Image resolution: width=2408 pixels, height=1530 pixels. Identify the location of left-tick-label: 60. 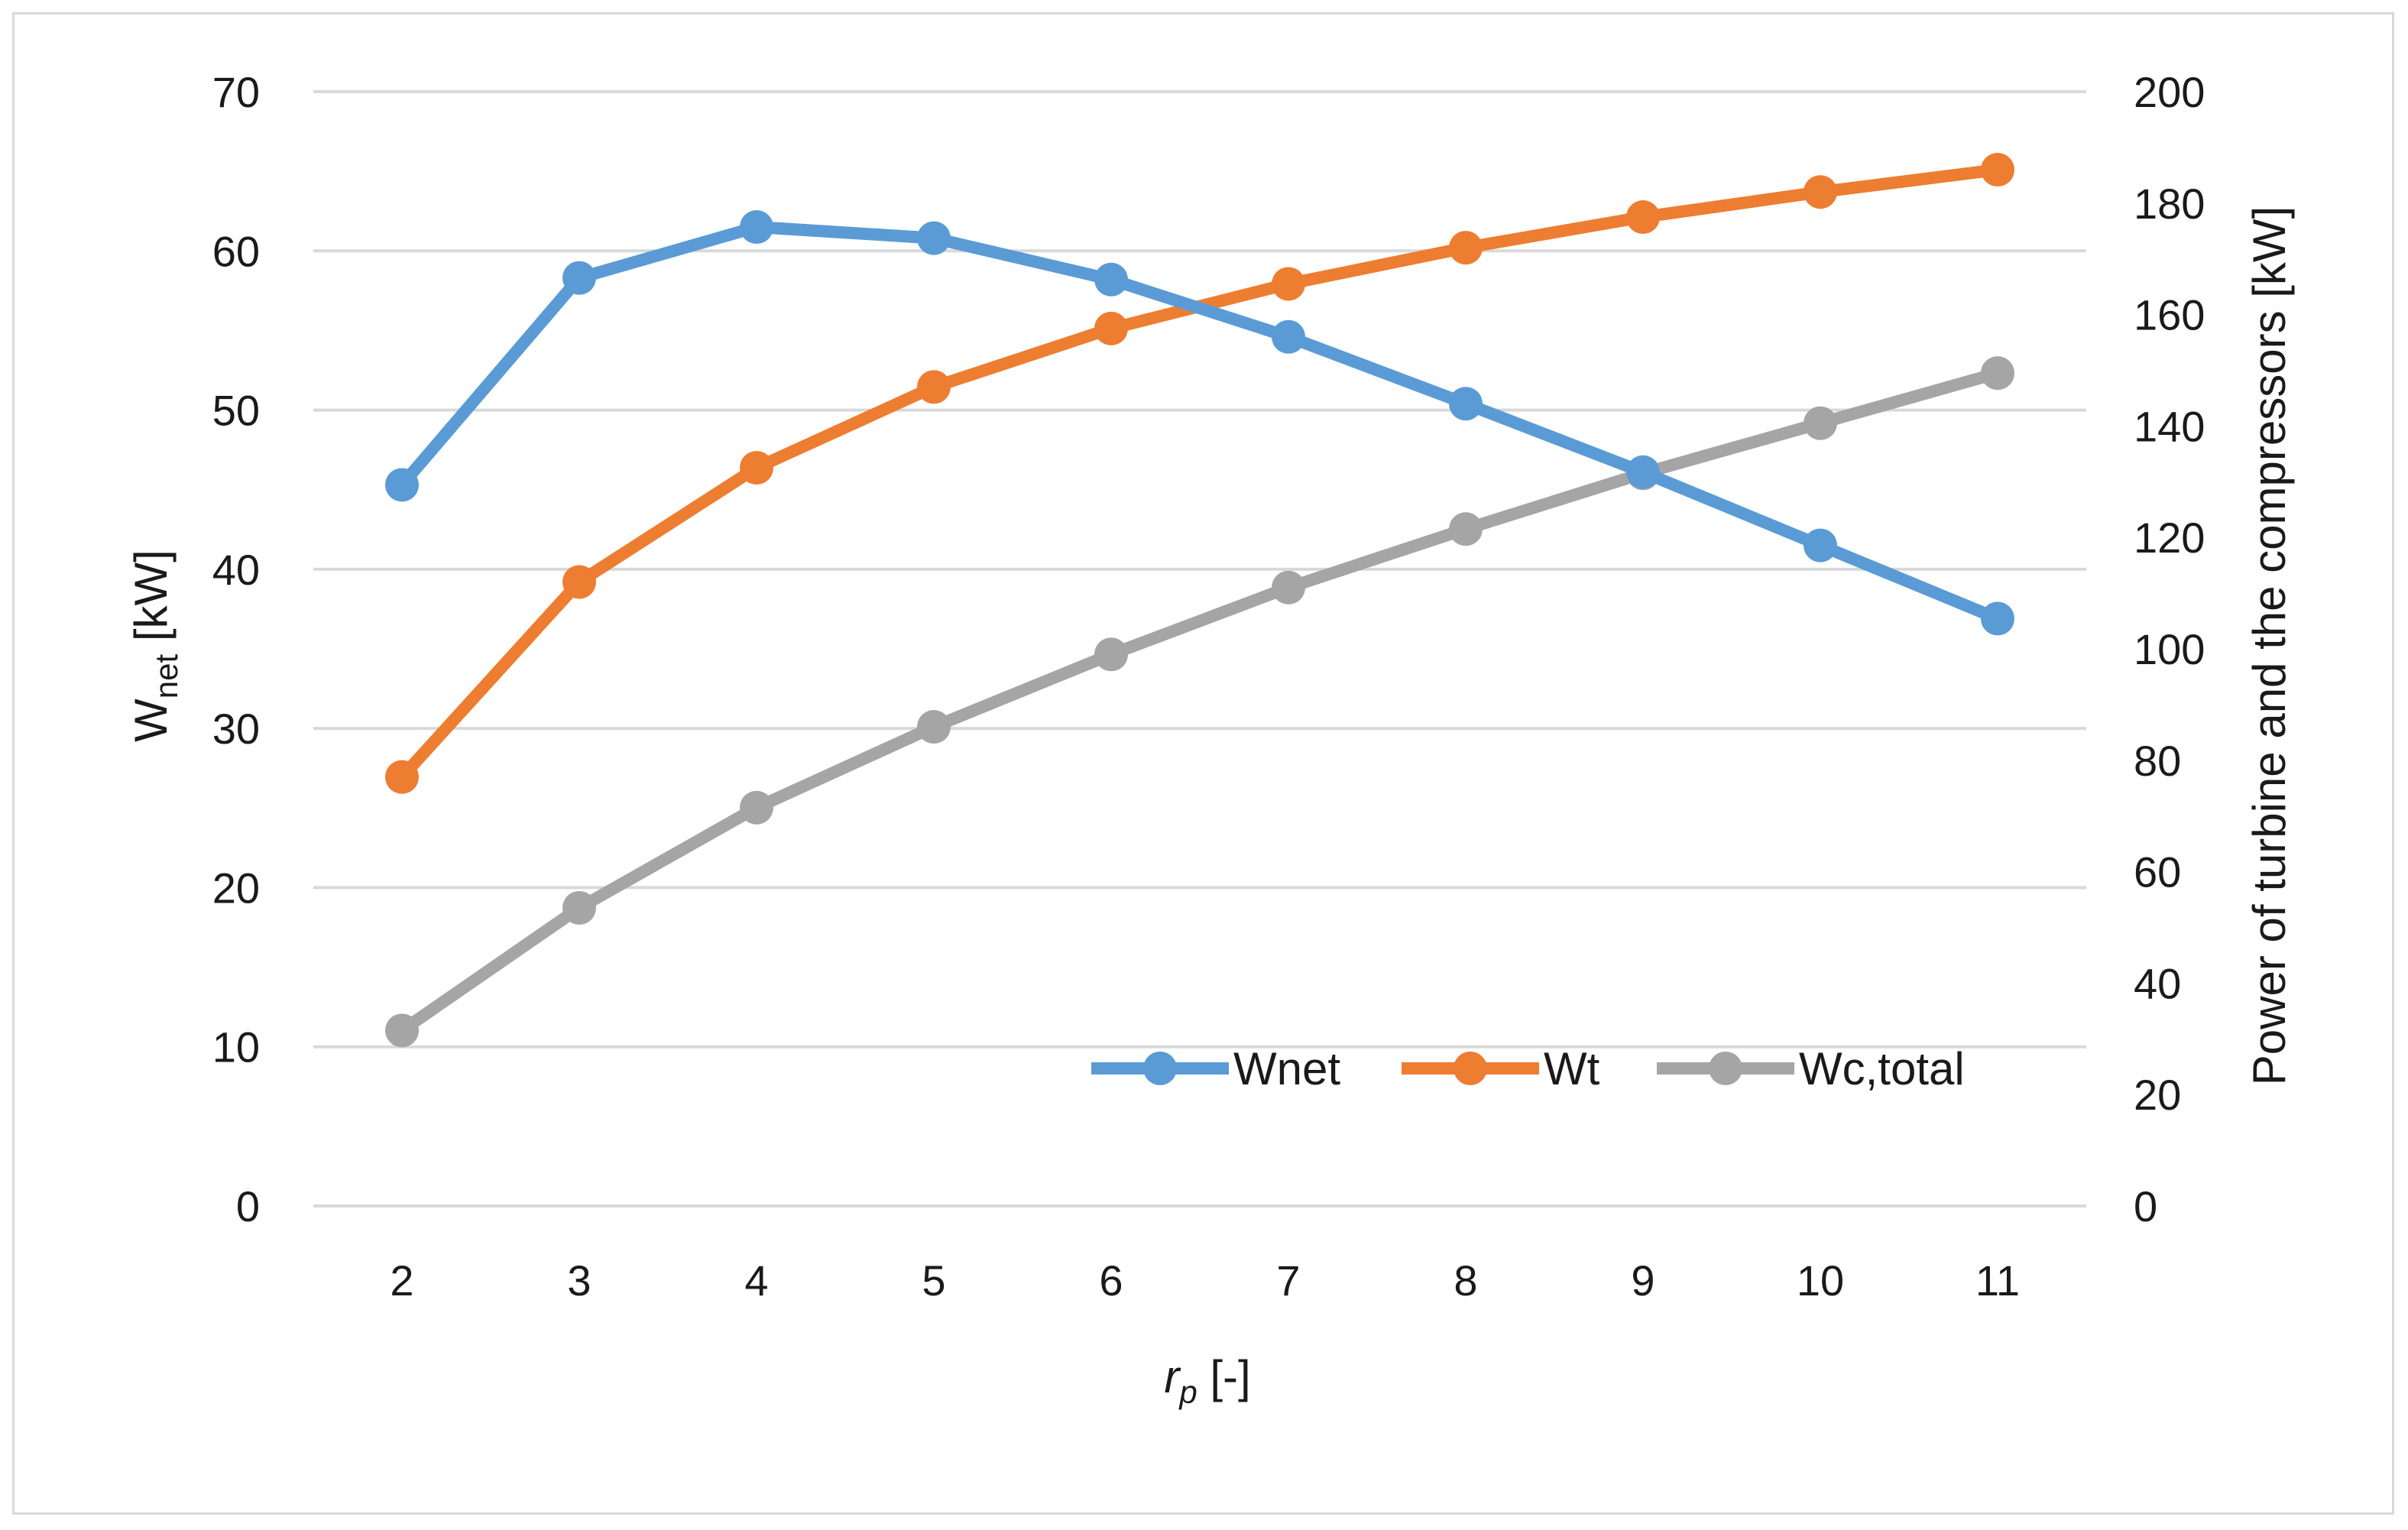
(236, 251).